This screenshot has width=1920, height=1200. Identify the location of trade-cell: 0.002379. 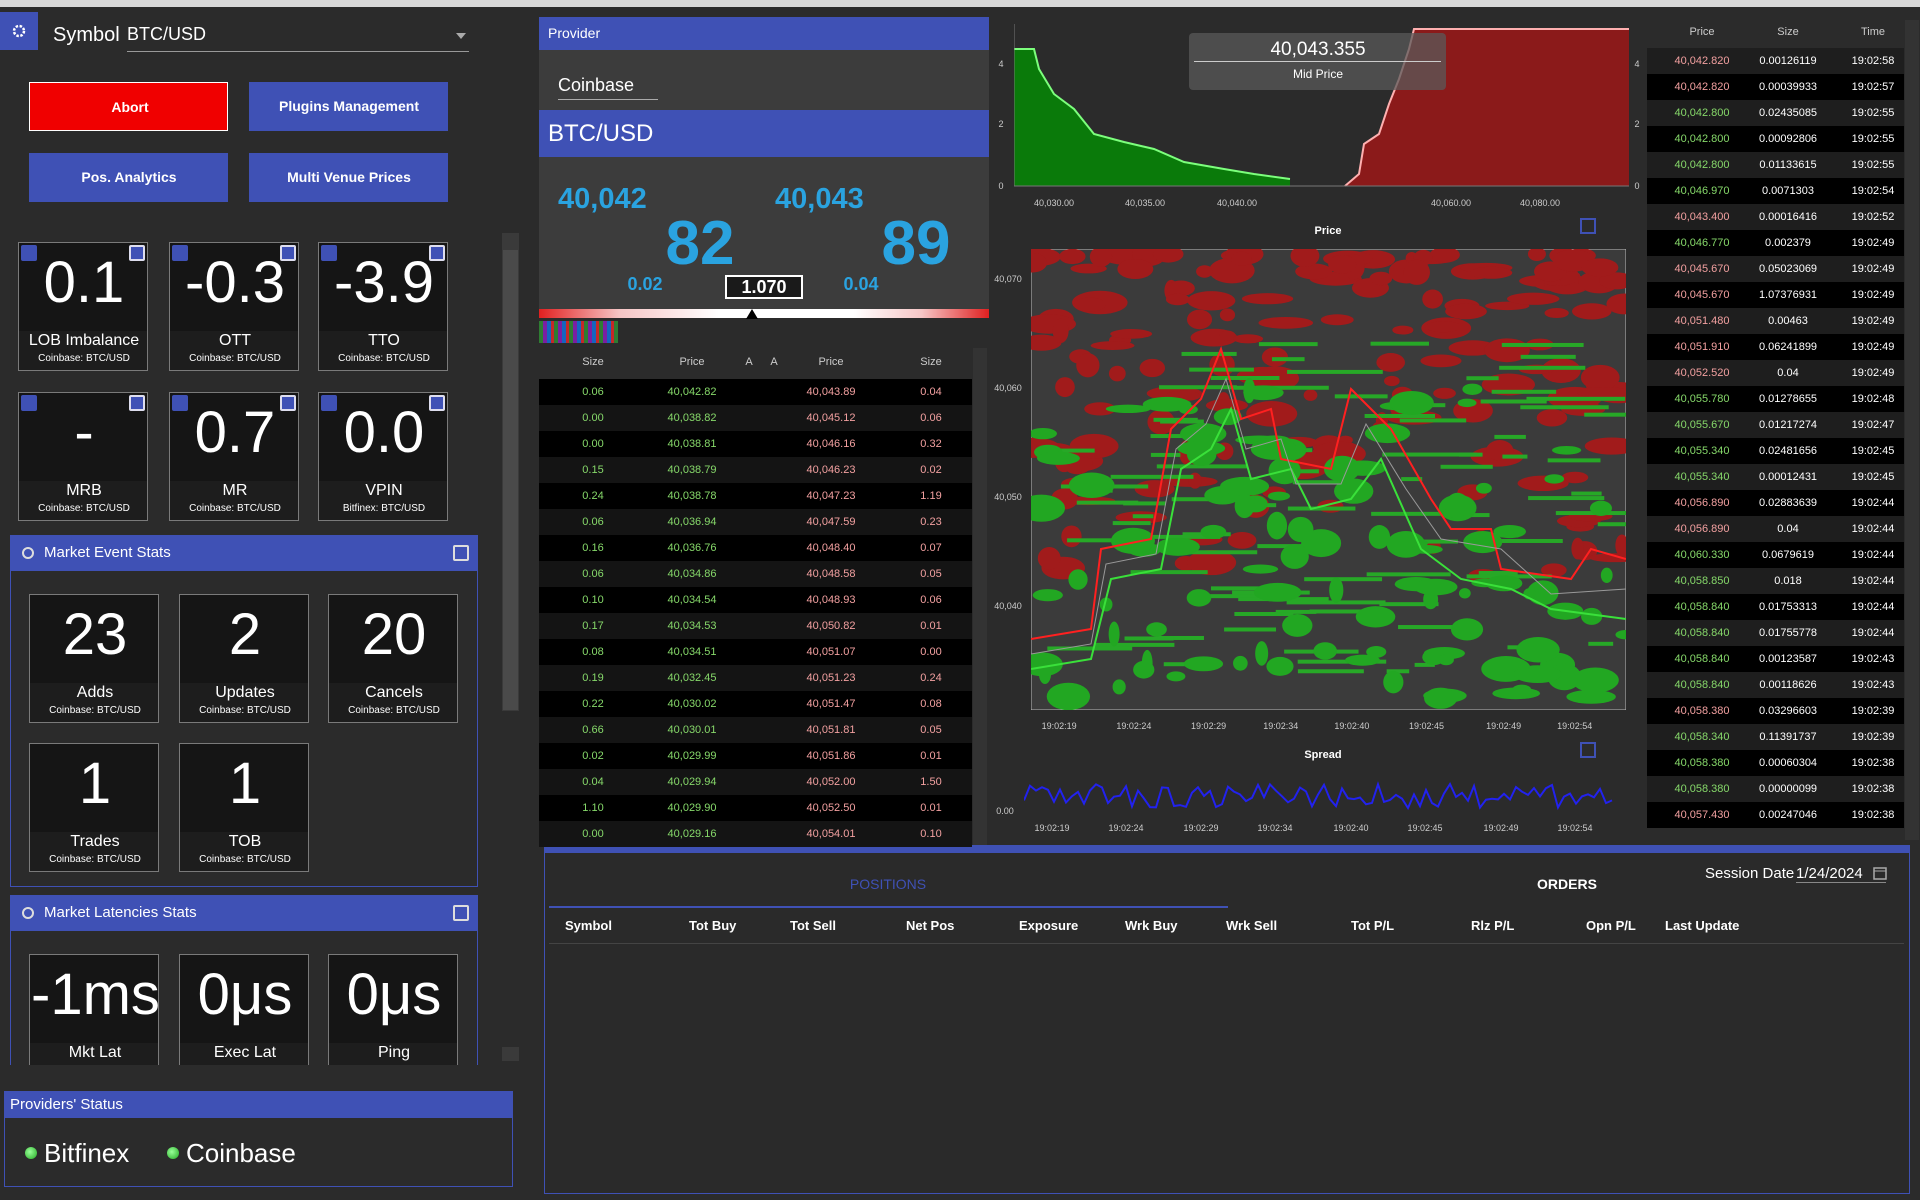
(1788, 243).